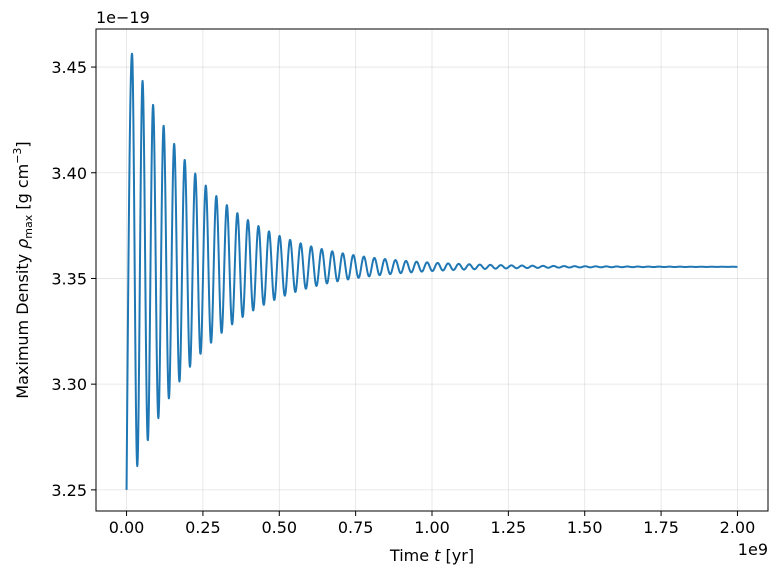 The width and height of the screenshot is (778, 577). What do you see at coordinates (123, 17) in the screenshot?
I see `y-offset-label: 1e−19` at bounding box center [123, 17].